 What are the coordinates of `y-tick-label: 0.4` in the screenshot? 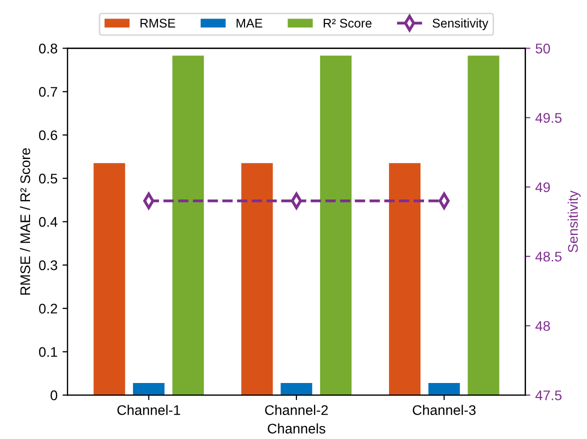 It's located at (48, 222).